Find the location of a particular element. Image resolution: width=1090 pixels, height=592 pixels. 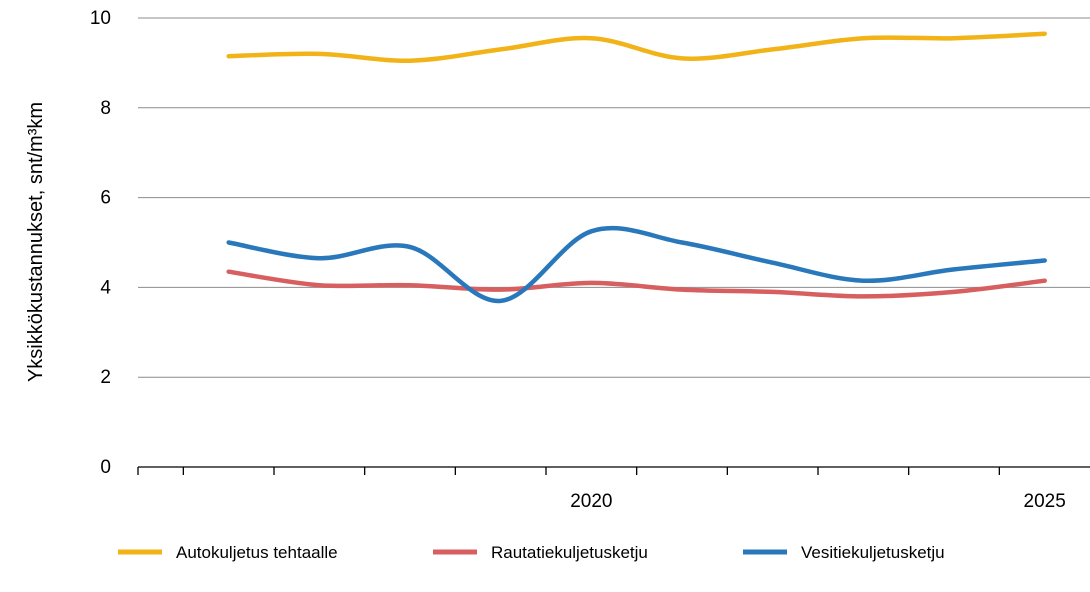

y-tick-label: 6 is located at coordinates (105, 198).